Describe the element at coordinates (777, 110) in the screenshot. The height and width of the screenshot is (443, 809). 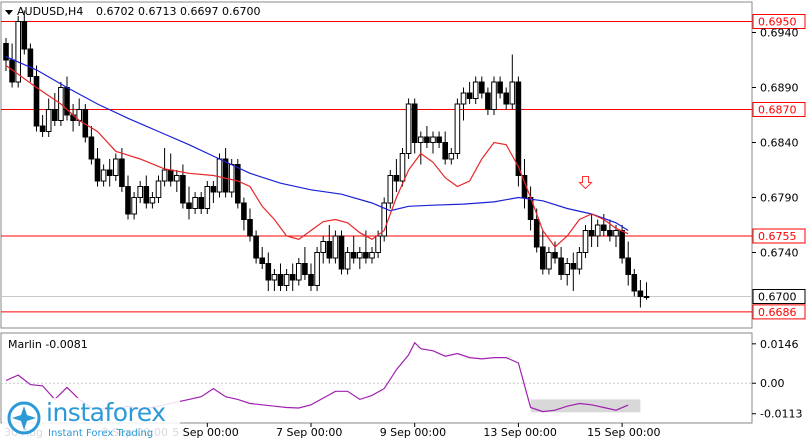
I see `level-label: 0.6870` at that location.